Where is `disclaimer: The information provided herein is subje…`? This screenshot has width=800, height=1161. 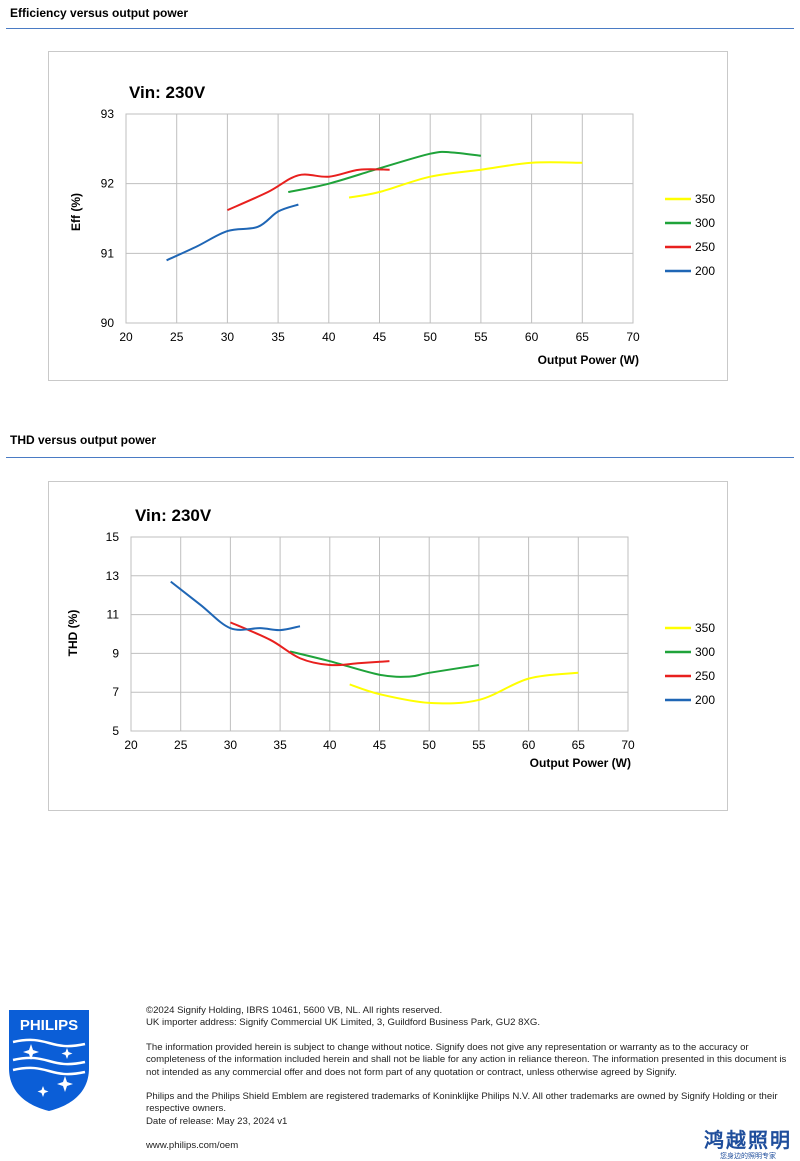
disclaimer: The information provided herein is subje… is located at coordinates (466, 1059).